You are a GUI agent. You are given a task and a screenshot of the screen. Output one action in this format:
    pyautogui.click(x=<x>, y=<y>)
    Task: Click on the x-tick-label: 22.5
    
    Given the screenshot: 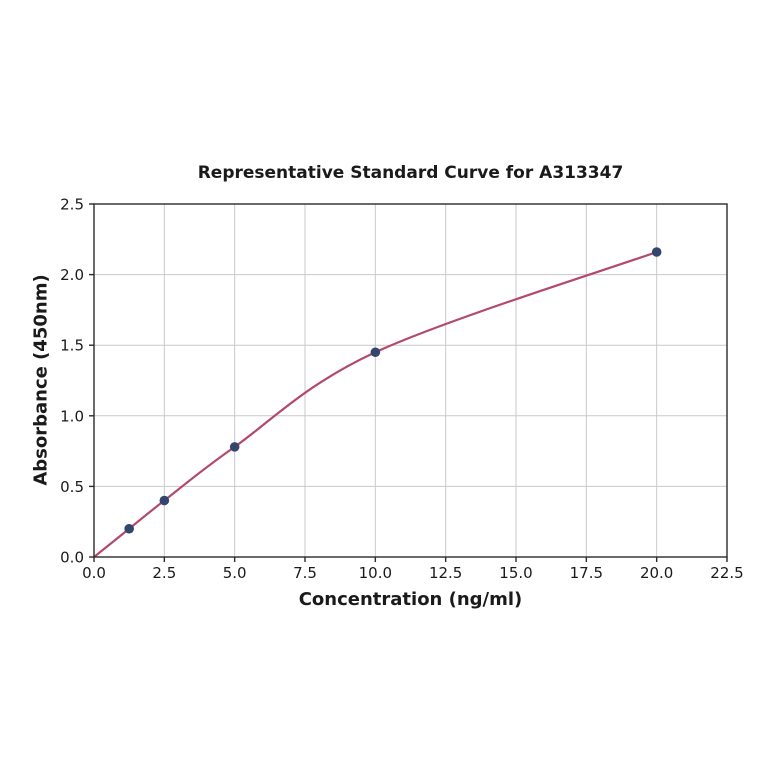 What is the action you would take?
    pyautogui.click(x=726, y=573)
    